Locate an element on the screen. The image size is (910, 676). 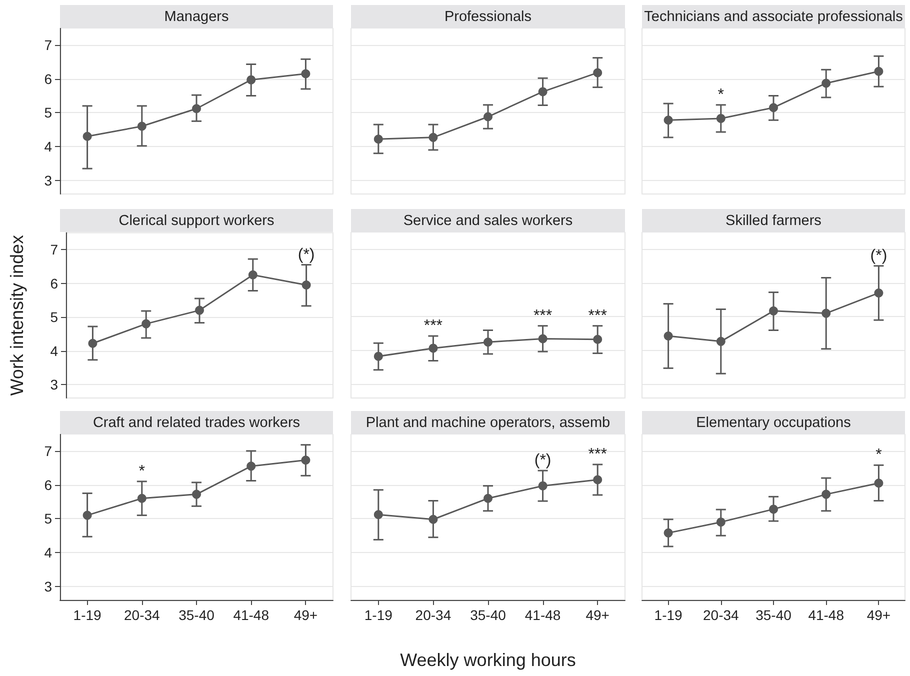
chart-title: Service and sales workers is located at coordinates (488, 220).